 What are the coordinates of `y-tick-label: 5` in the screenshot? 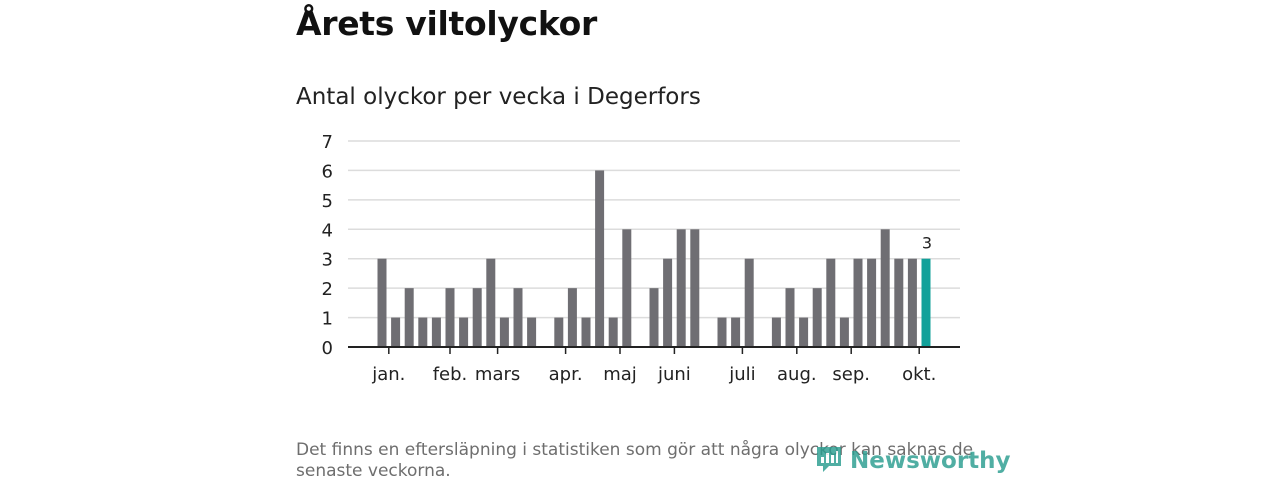 It's located at (327, 201).